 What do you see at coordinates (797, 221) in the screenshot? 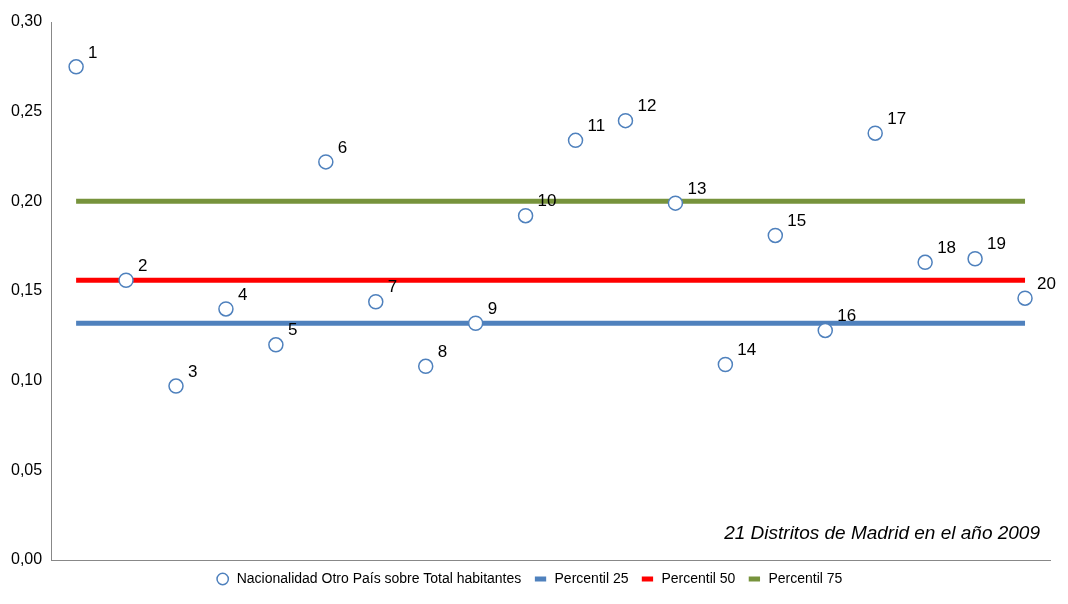
I see `x-tick-label: 15` at bounding box center [797, 221].